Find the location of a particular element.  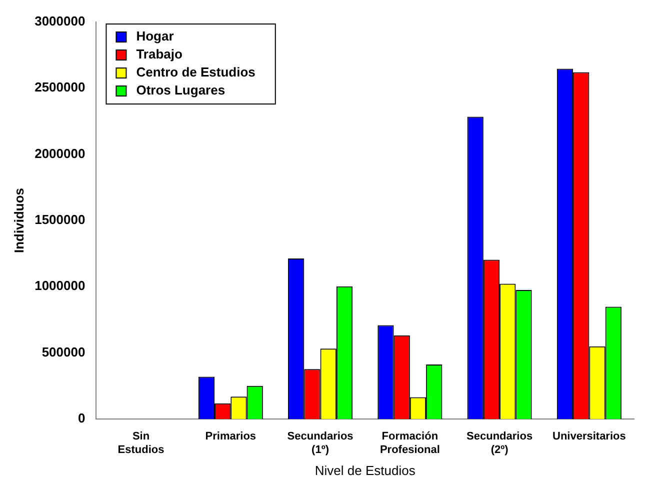

x-tick-label: Secundarios (2º) is located at coordinates (499, 443).